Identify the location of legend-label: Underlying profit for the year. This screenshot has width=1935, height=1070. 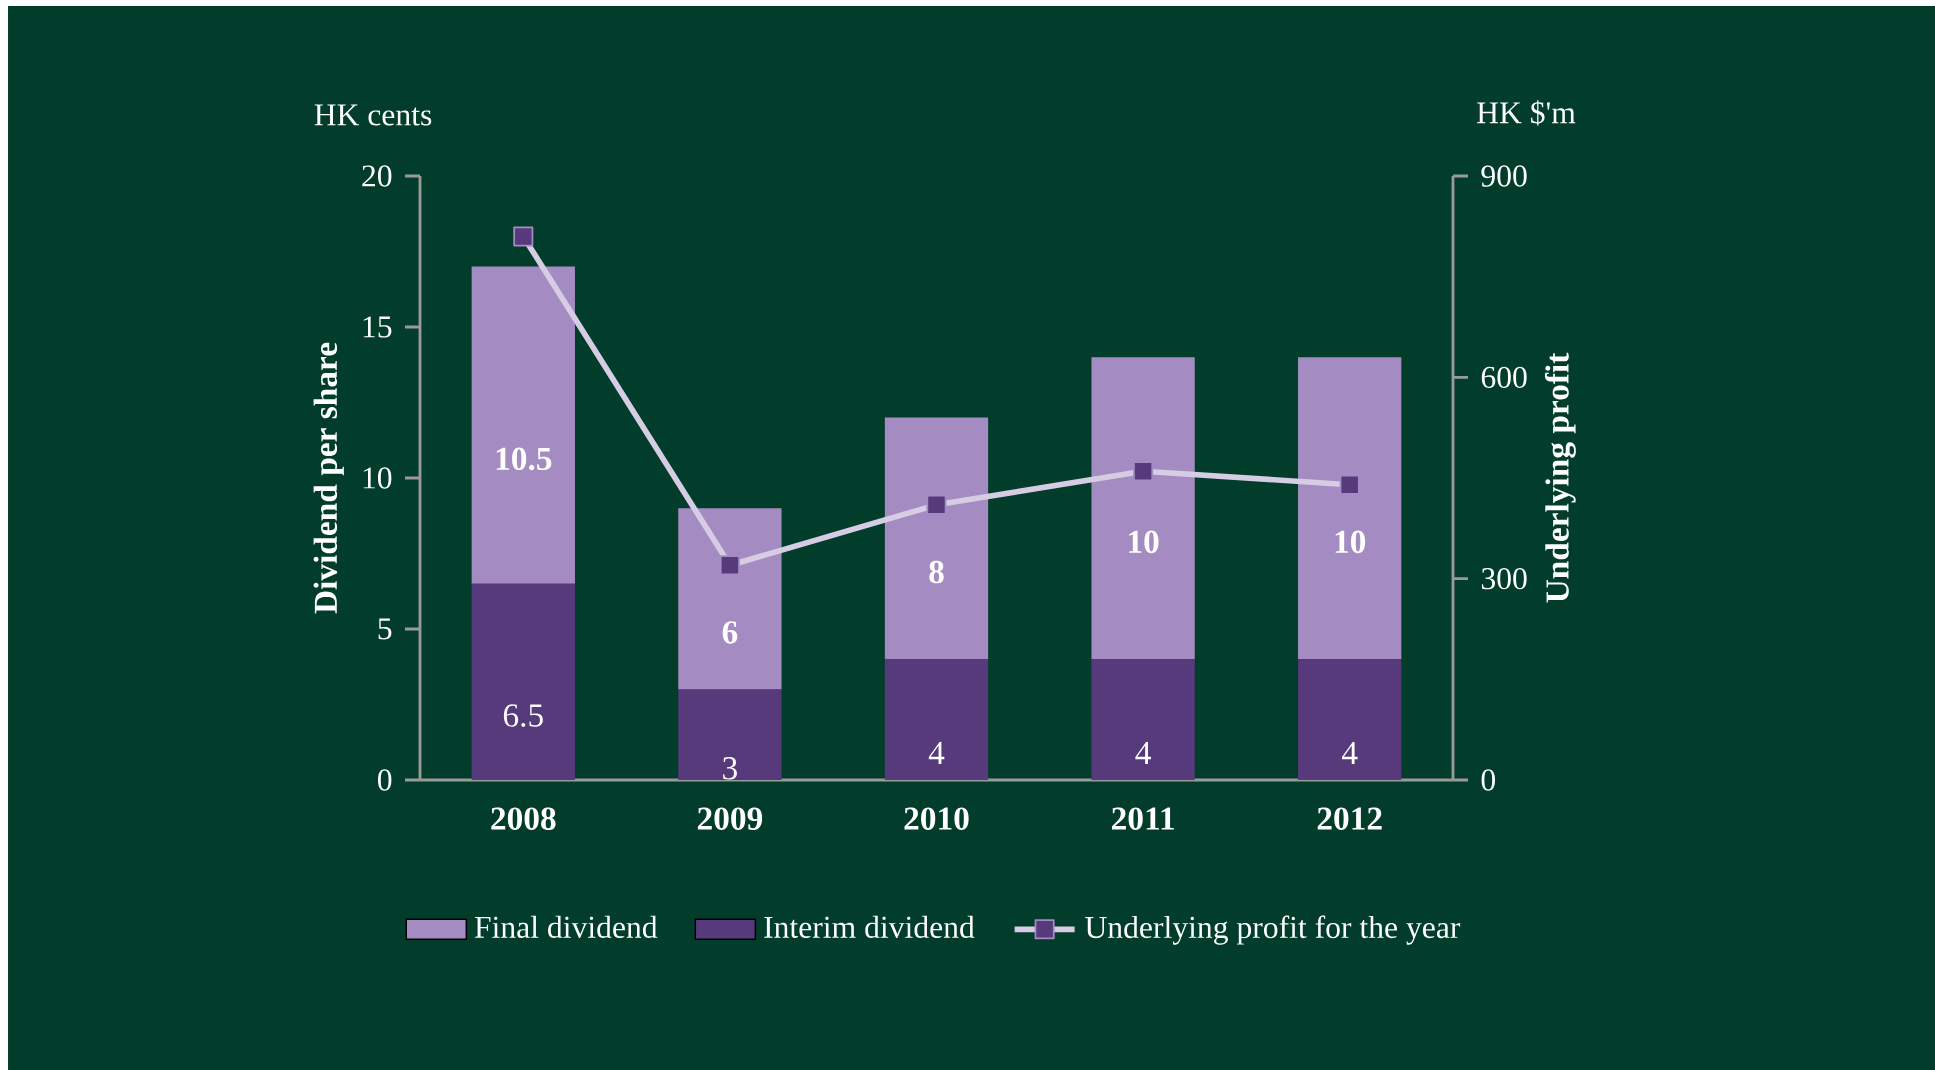
(1273, 930).